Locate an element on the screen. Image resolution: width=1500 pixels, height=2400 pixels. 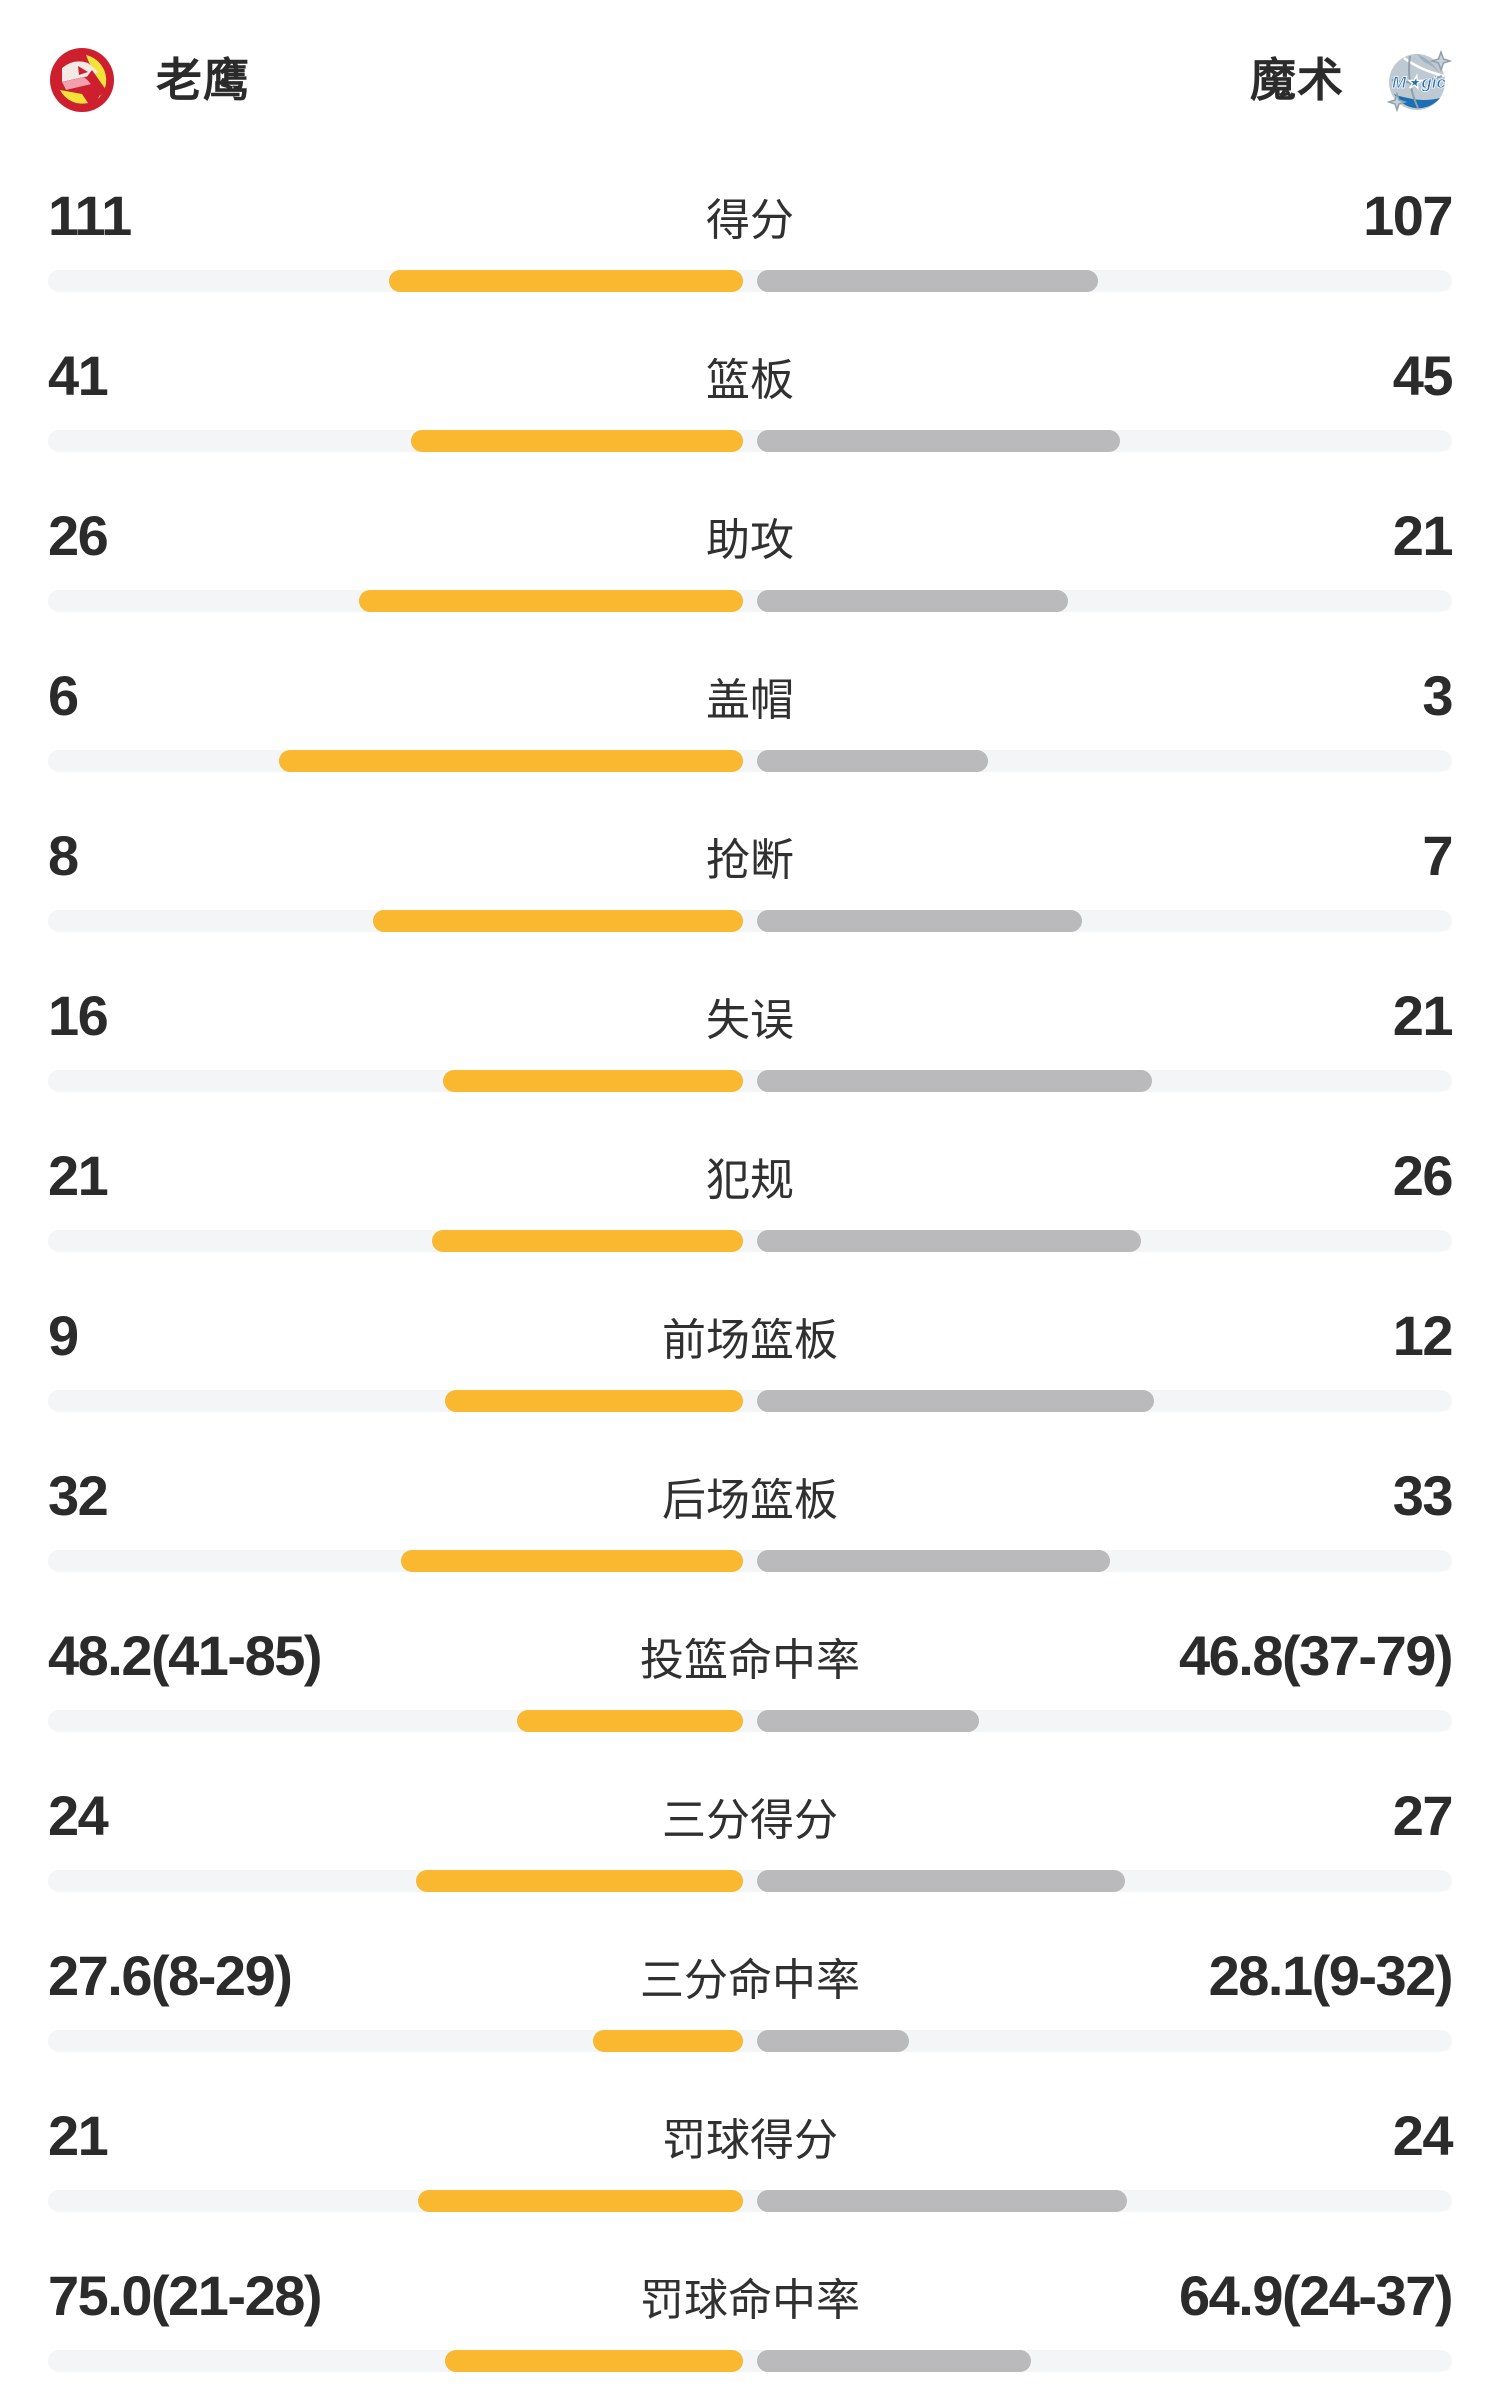
stat-row: 41 篮板 45 is located at coordinates (750, 400).